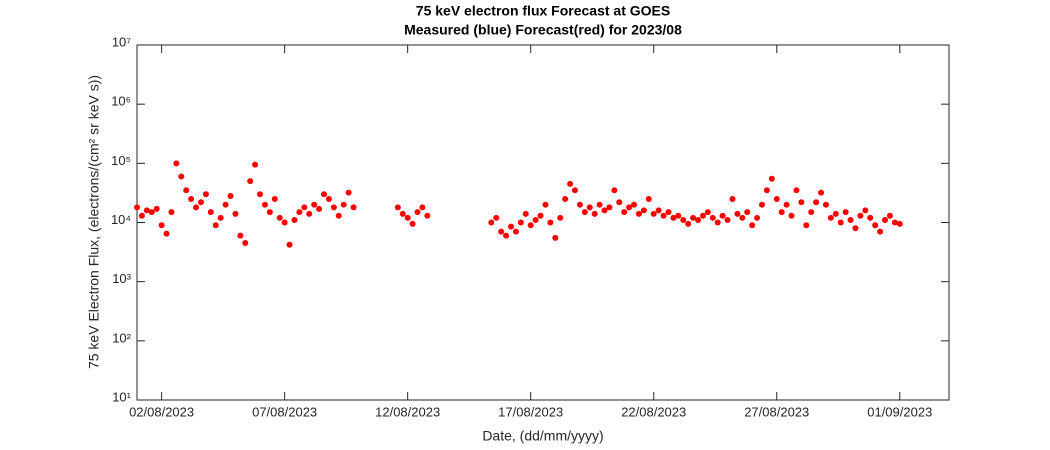 Image resolution: width=1050 pixels, height=450 pixels. I want to click on y-tick-label: 10¹, so click(121, 396).